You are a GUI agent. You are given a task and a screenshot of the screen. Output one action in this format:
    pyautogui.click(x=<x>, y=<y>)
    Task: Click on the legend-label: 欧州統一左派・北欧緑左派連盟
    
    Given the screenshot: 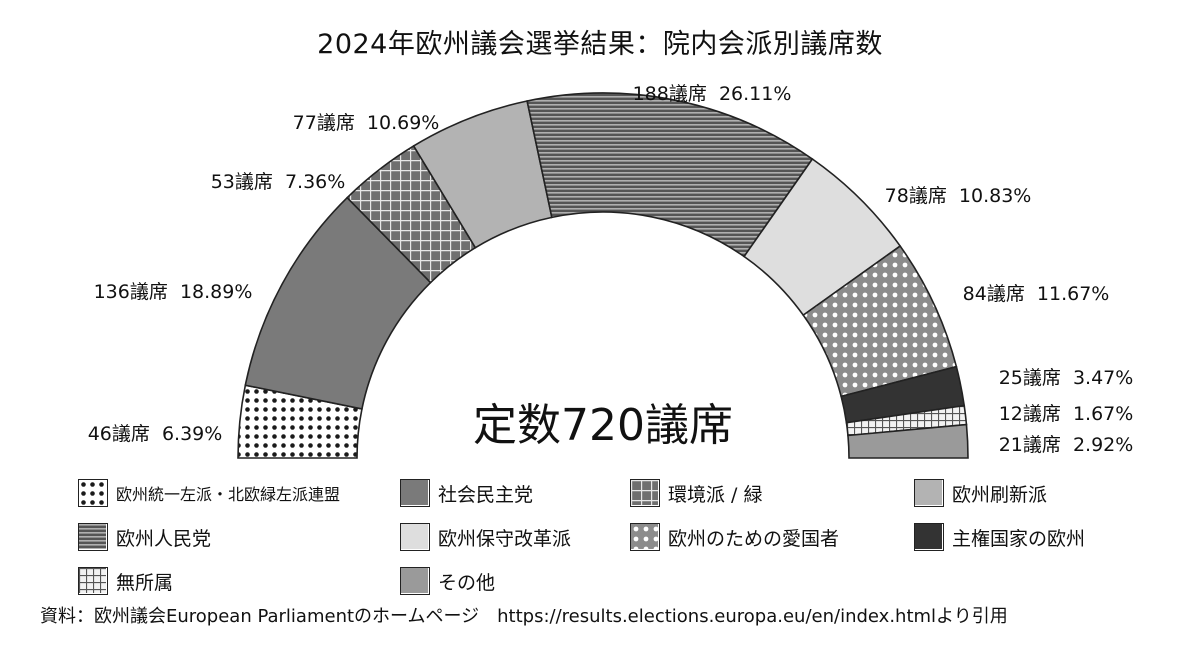 What is the action you would take?
    pyautogui.click(x=228, y=494)
    